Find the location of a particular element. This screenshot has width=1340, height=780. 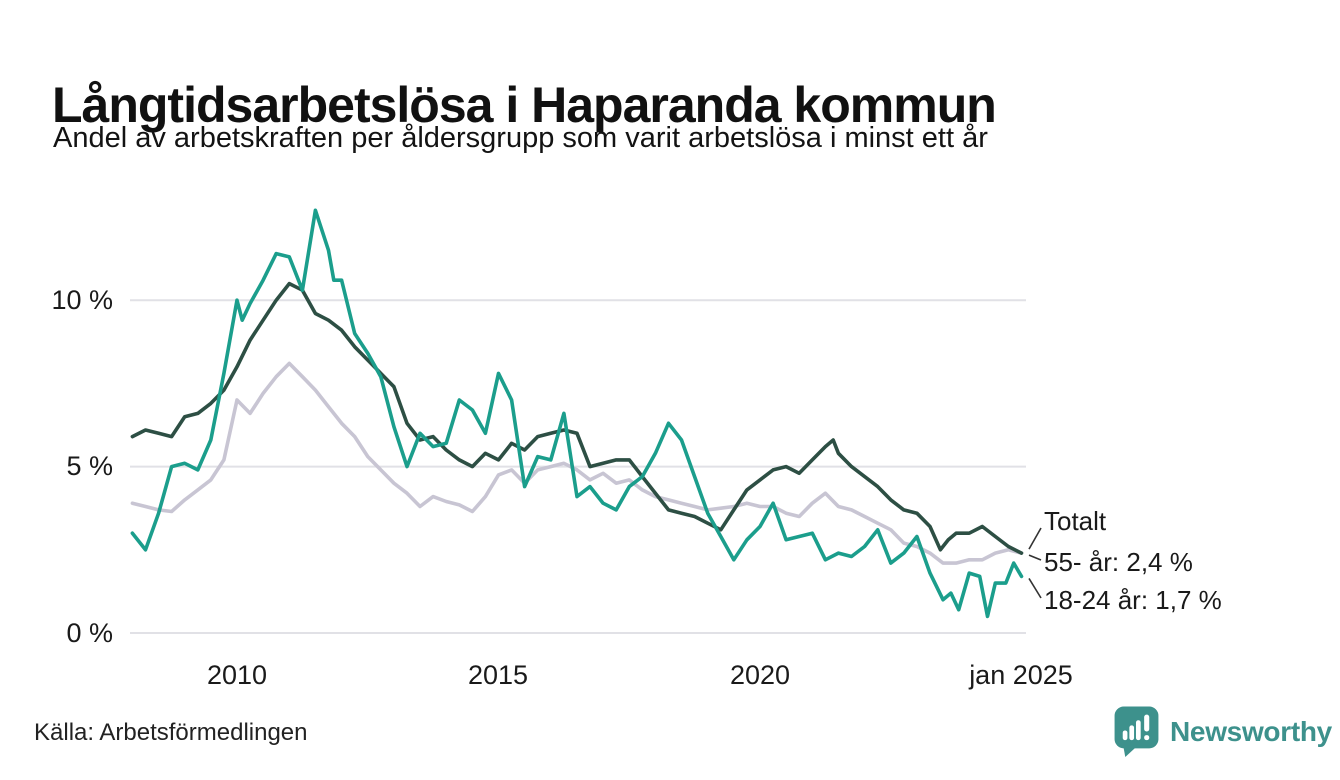

source-note: Källa: Arbetsförmedlingen is located at coordinates (171, 732).